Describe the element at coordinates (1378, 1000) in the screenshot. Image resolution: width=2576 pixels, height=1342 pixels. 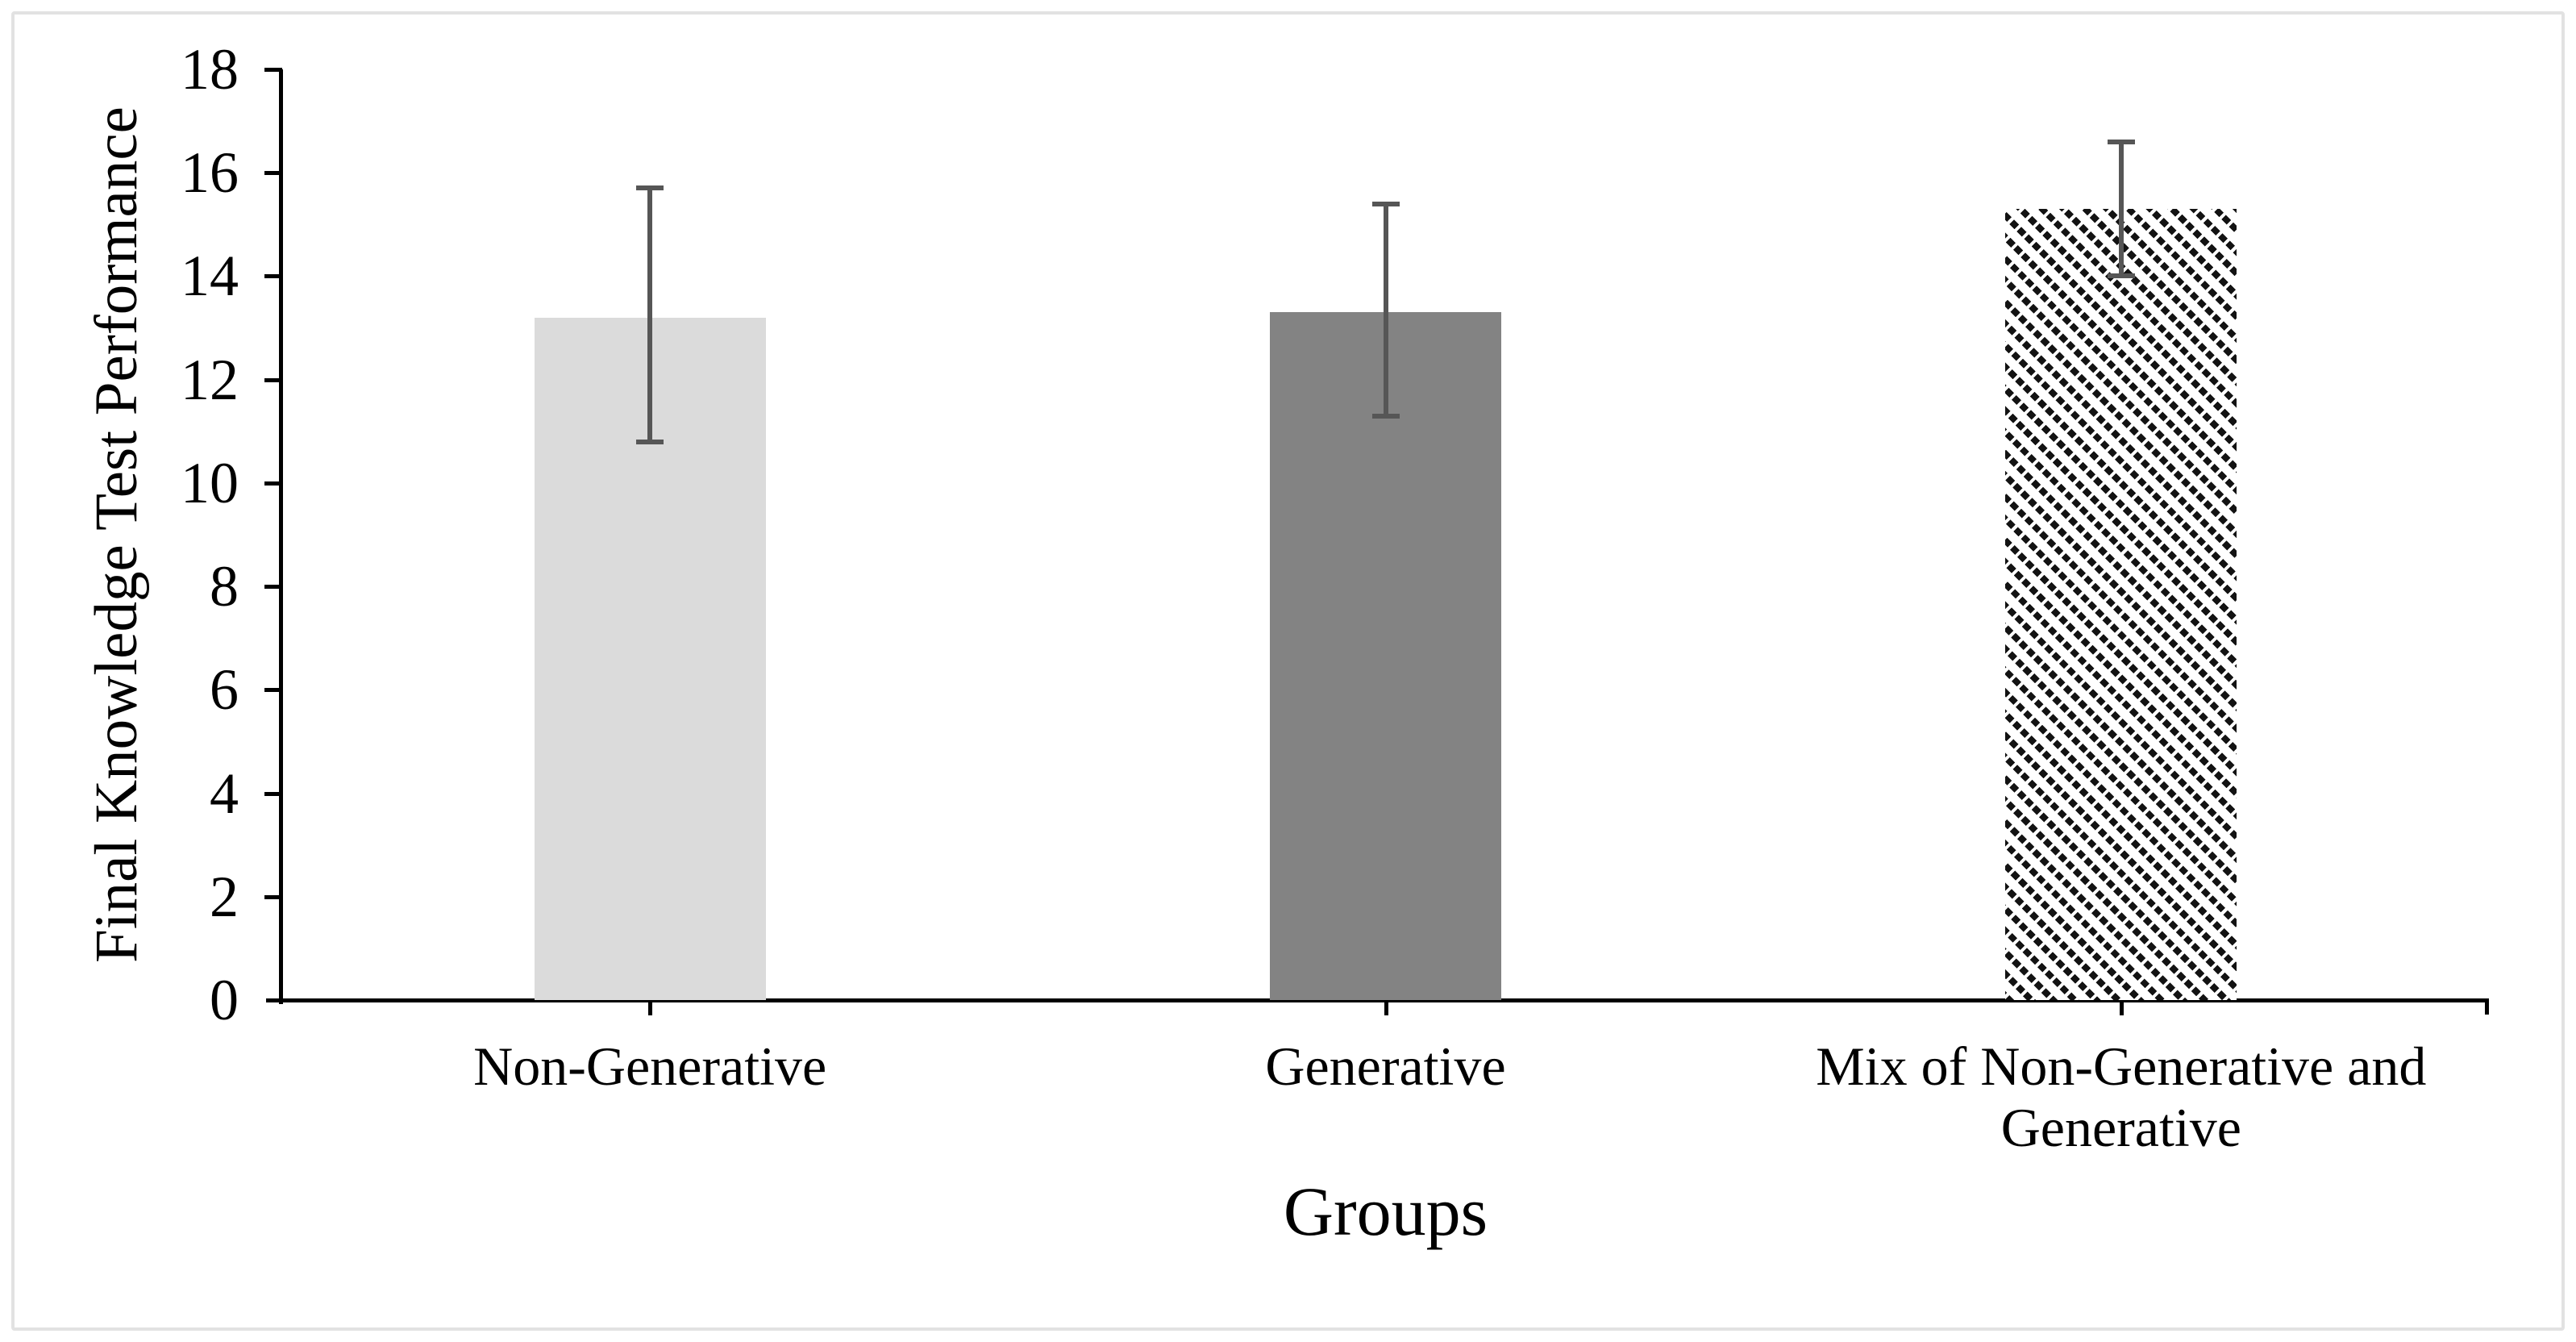
I see `x-axis-line` at that location.